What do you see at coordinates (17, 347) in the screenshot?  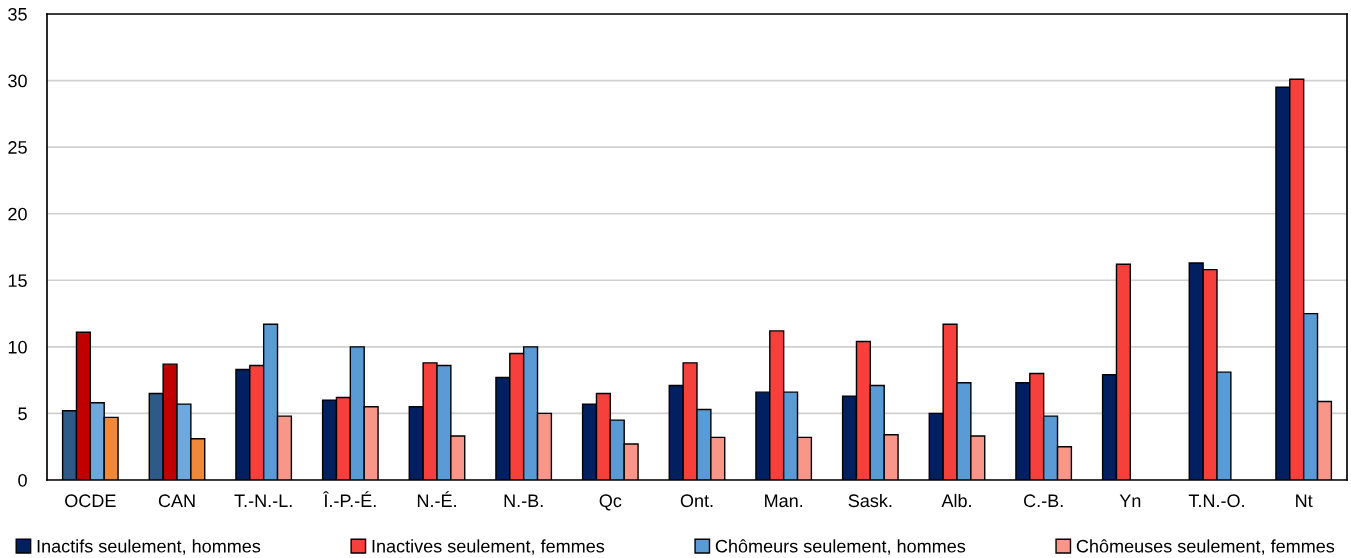 I see `y-tick-label: 10` at bounding box center [17, 347].